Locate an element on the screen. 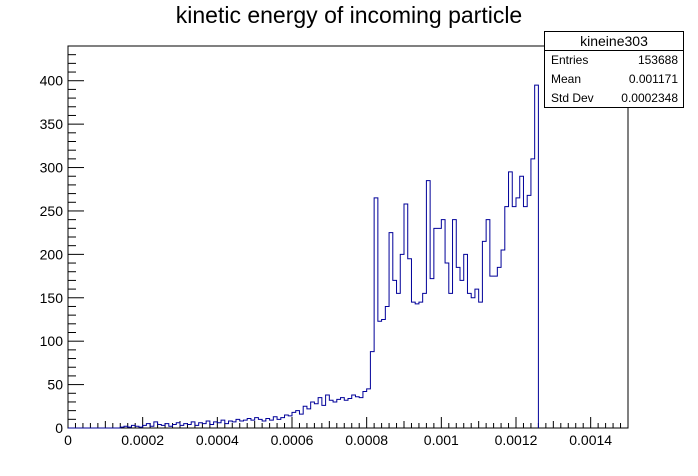 This screenshot has width=698, height=476. stats-box-title: kineine303 is located at coordinates (614, 41).